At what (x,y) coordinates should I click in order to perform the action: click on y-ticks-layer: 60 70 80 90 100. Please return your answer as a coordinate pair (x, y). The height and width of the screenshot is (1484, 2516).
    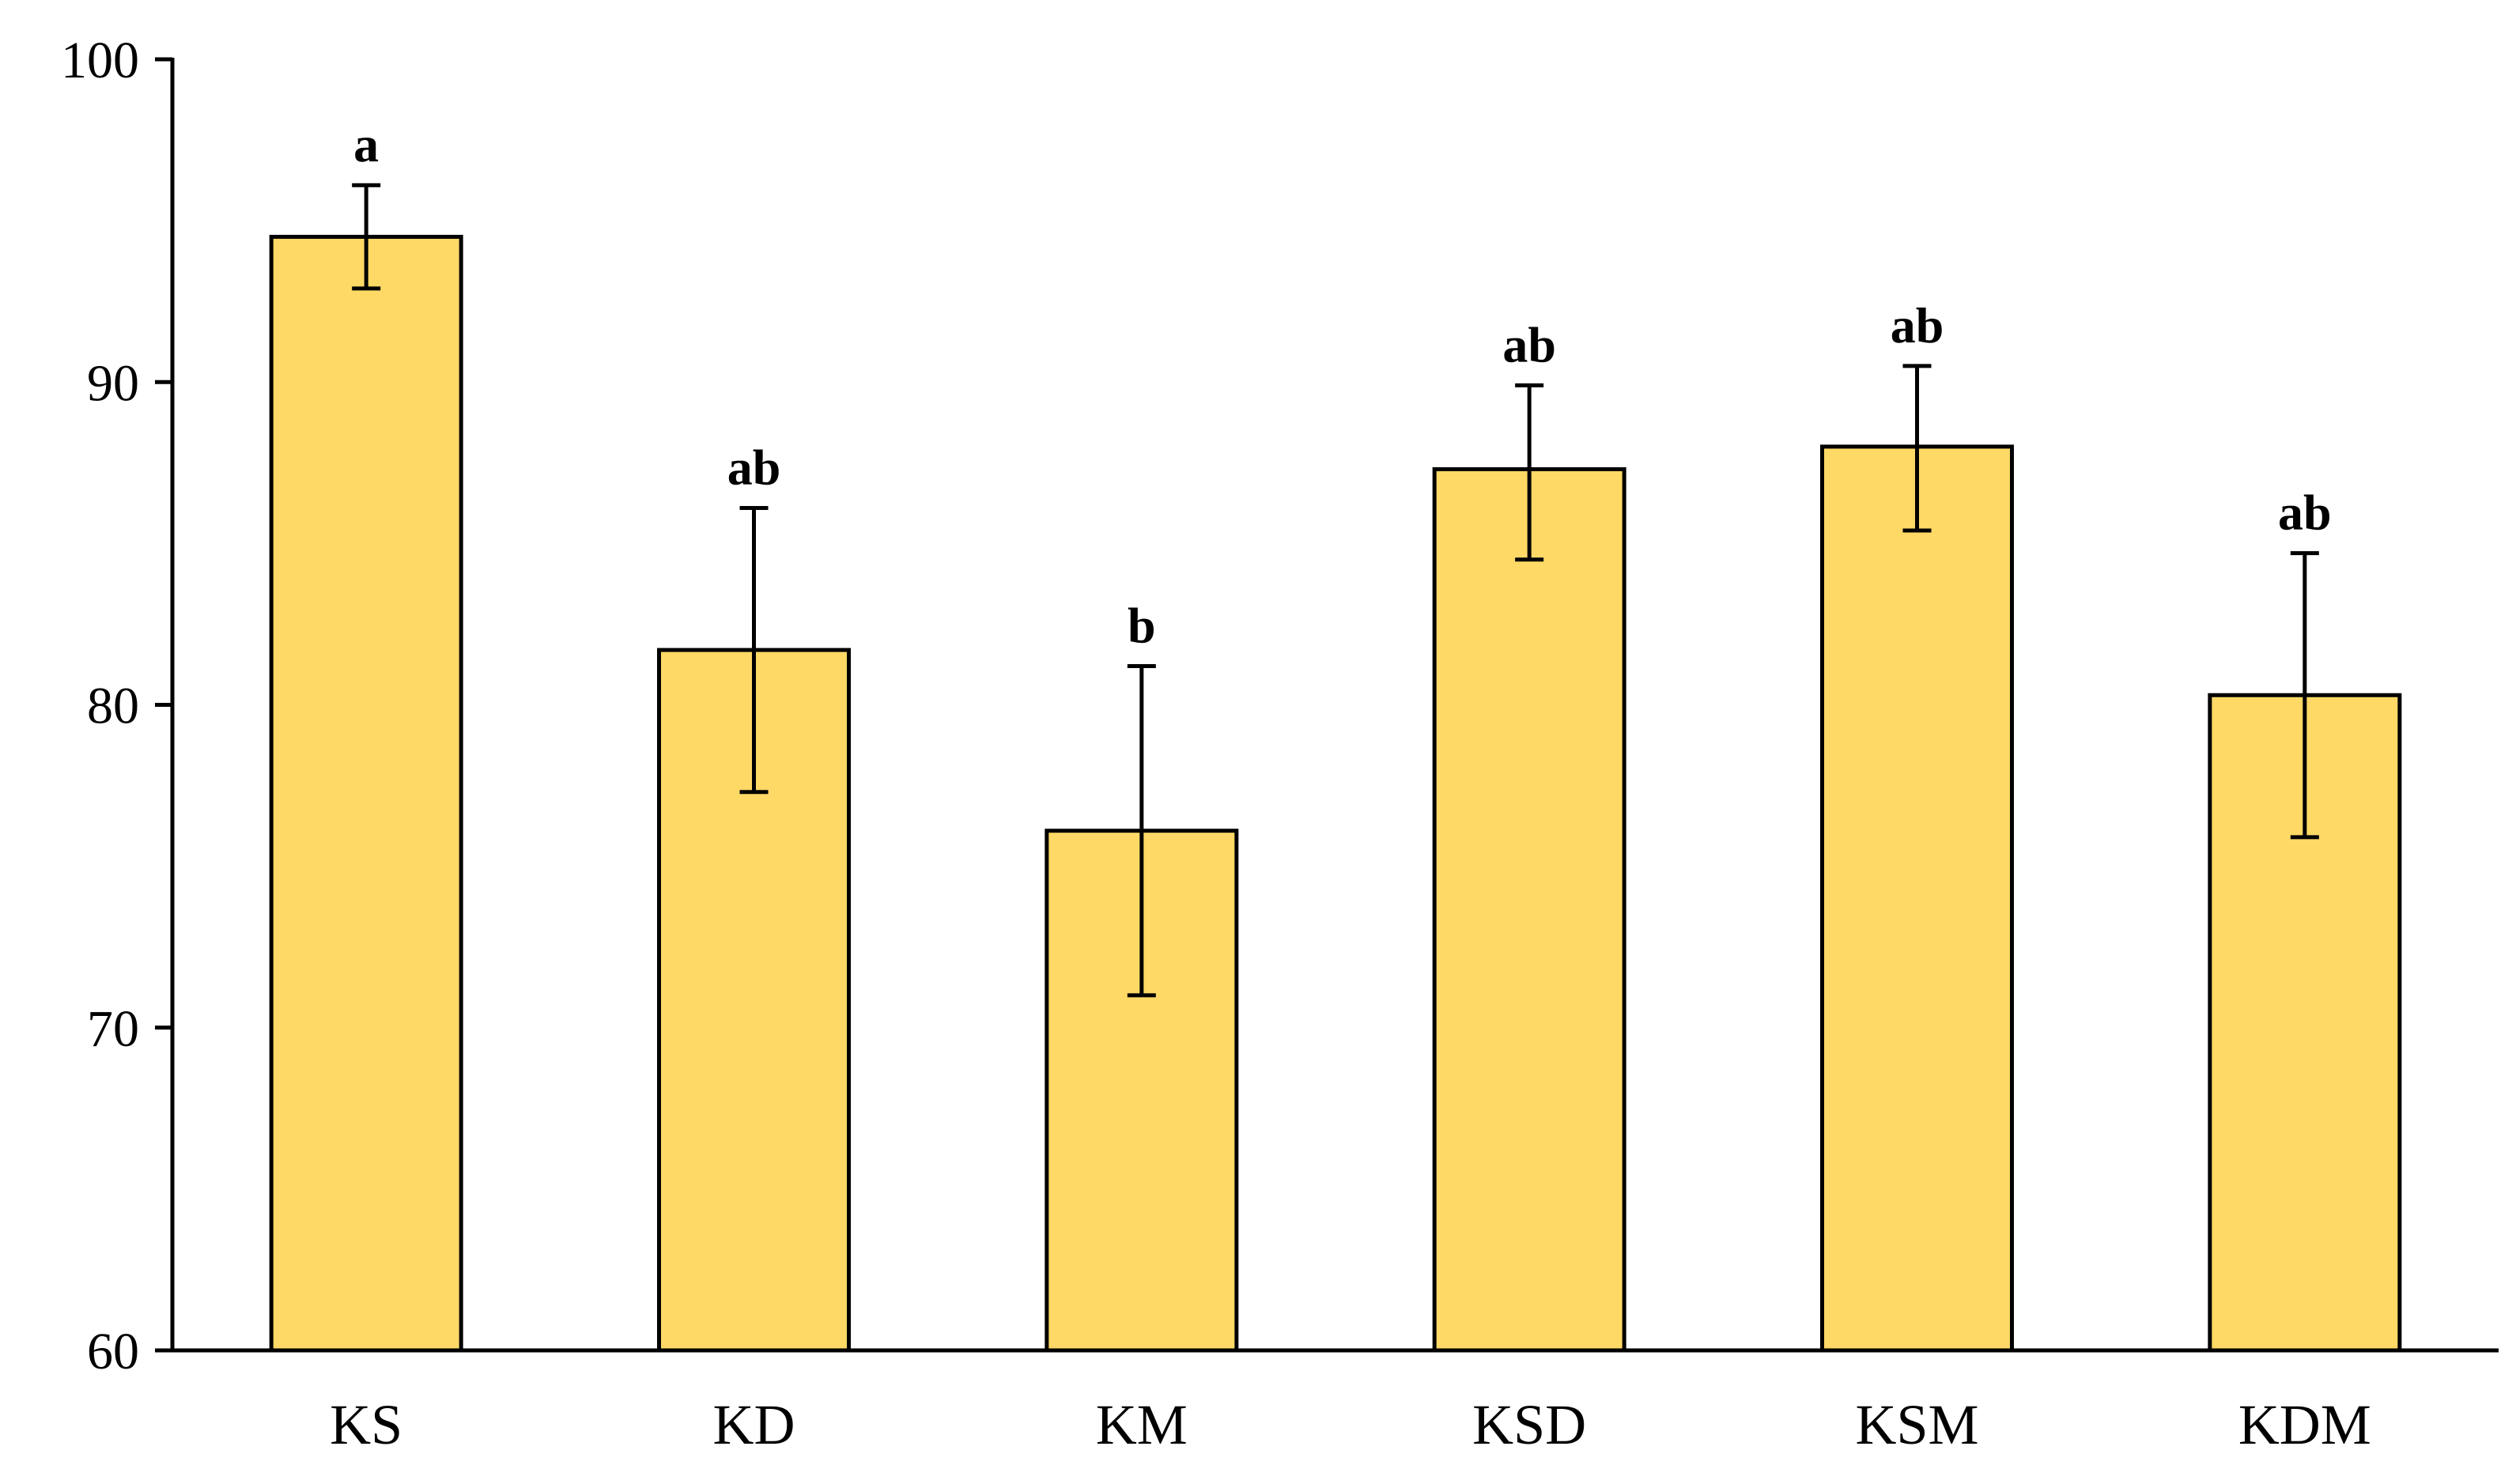
    Looking at the image, I should click on (116, 706).